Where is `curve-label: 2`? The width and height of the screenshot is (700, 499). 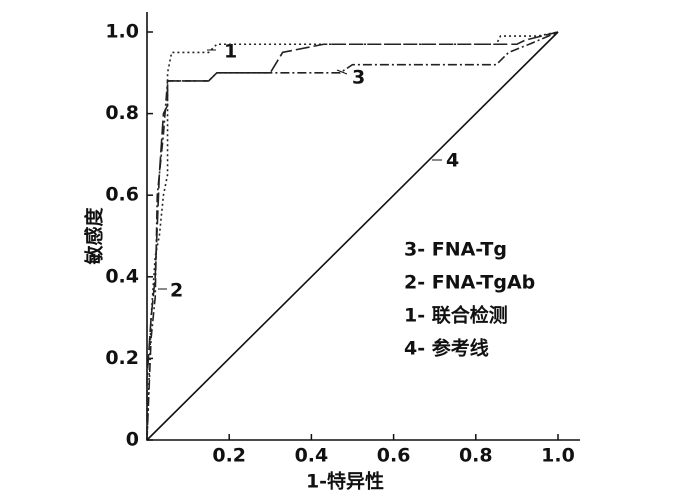 curve-label: 2 is located at coordinates (176, 291).